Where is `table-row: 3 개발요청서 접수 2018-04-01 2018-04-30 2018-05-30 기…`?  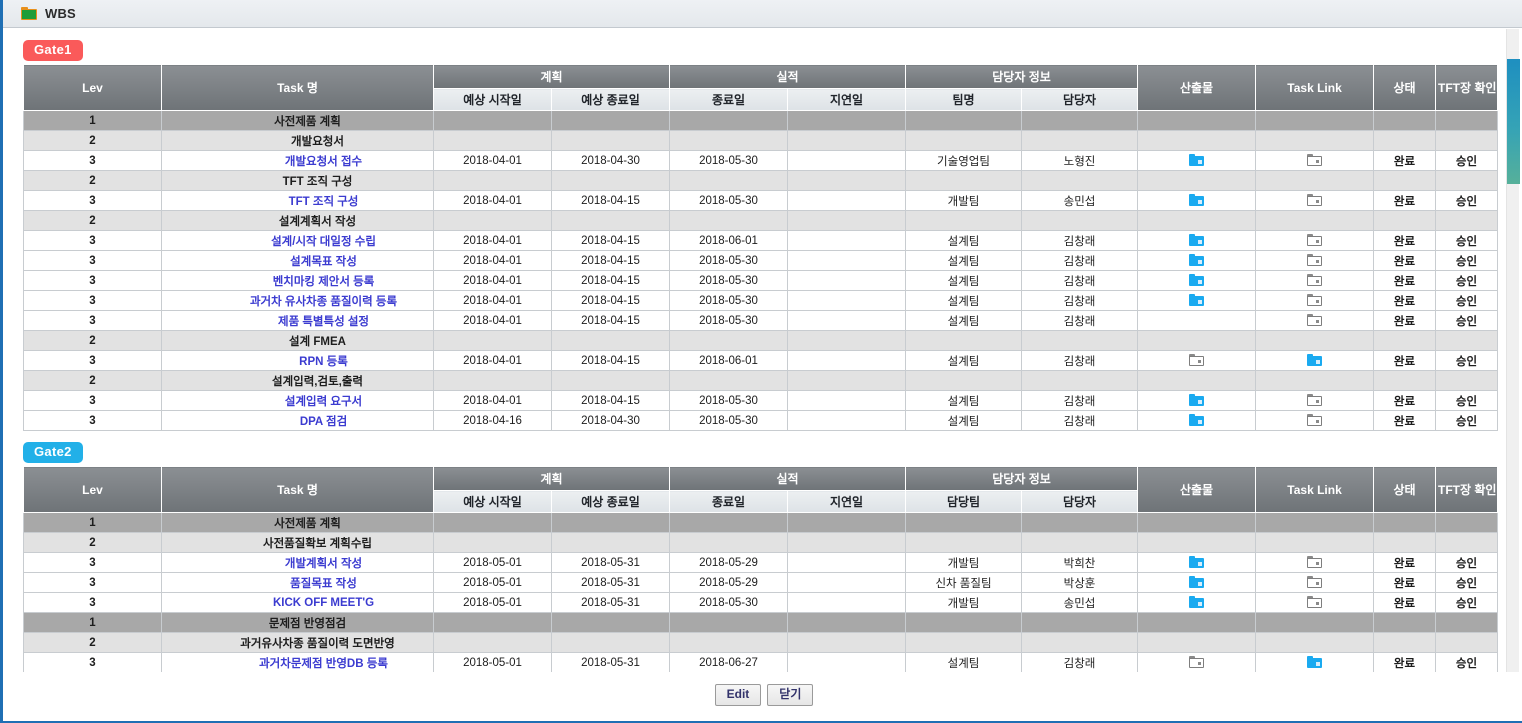
table-row: 3 개발요청서 접수 2018-04-01 2018-04-30 2018-05-30 기… is located at coordinates (761, 160).